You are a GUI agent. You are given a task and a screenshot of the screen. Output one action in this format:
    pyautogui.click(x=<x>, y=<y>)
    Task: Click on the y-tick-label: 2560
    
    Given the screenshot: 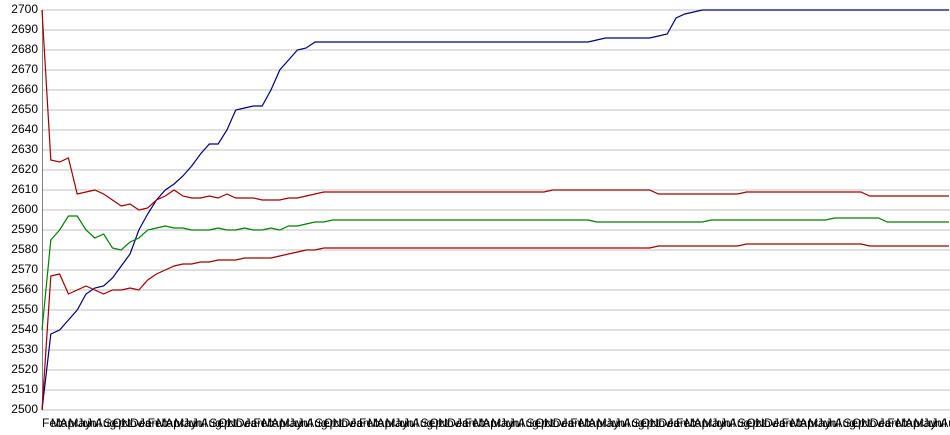 What is the action you would take?
    pyautogui.click(x=24, y=289)
    